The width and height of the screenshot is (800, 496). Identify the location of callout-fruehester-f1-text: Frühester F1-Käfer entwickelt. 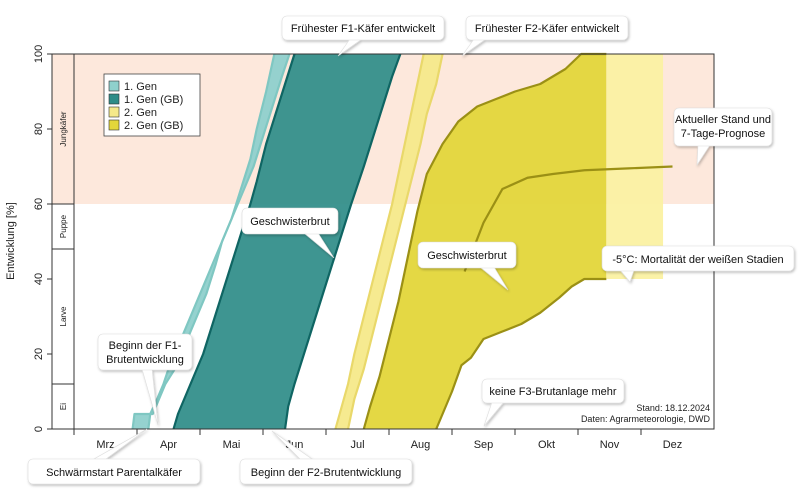
(363, 29).